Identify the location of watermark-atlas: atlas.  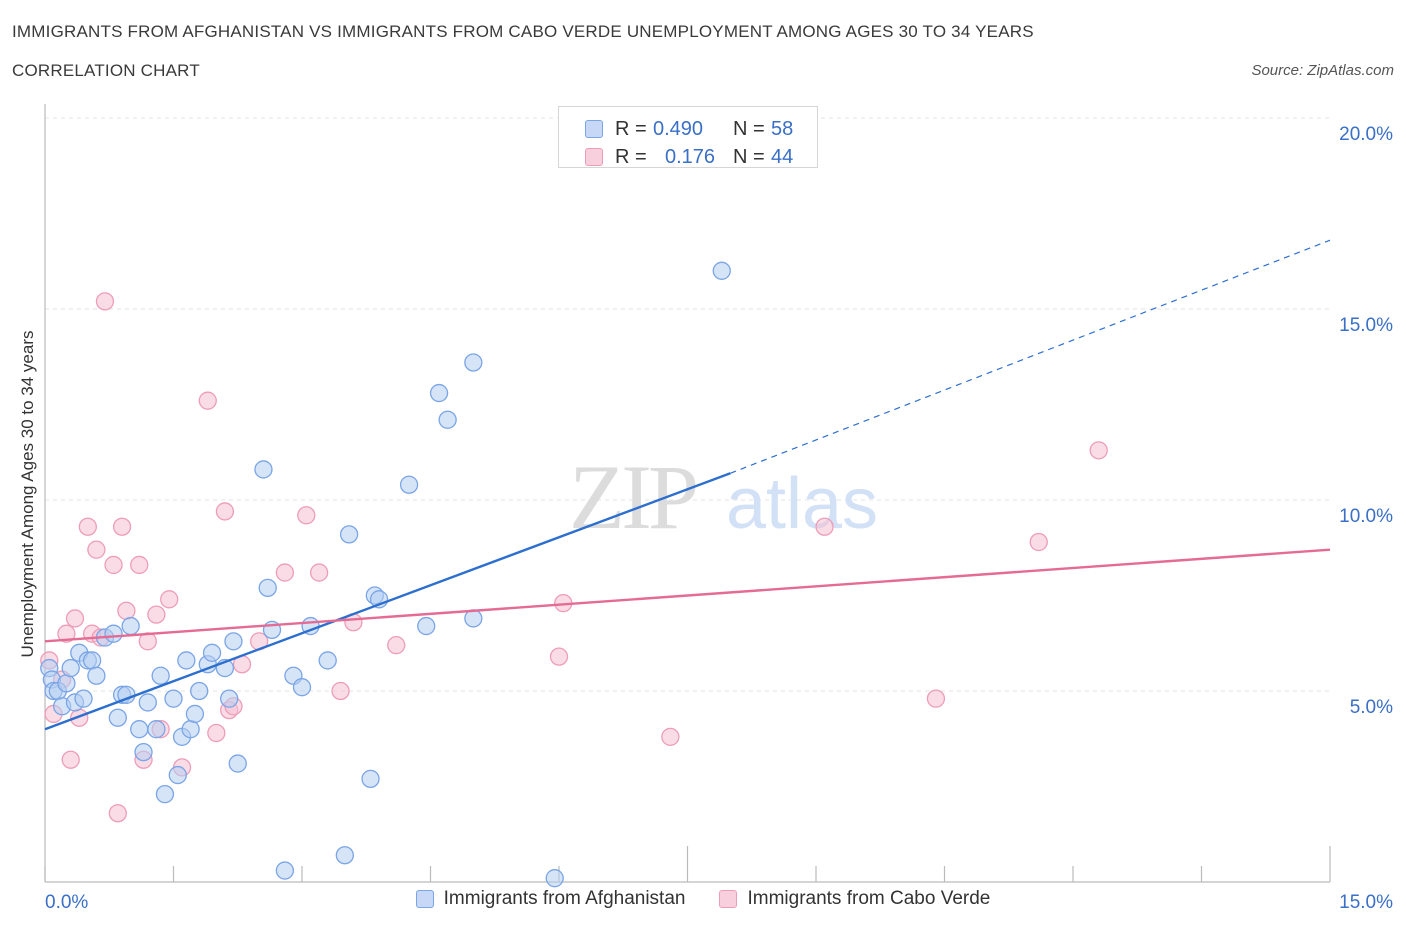
(802, 504).